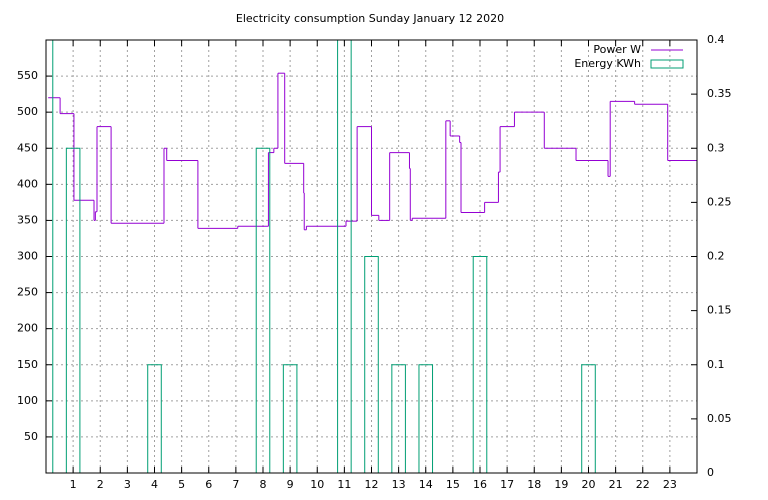 Image resolution: width=768 pixels, height=500 pixels. What do you see at coordinates (670, 484) in the screenshot?
I see `x-tick-label: 23` at bounding box center [670, 484].